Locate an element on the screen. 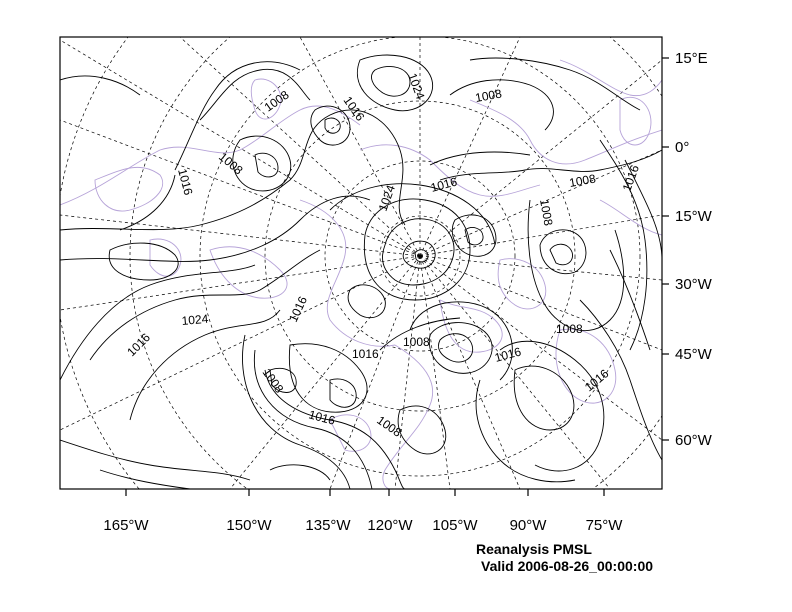 This screenshot has height=612, width=792. lon-label: 165°W is located at coordinates (126, 525).